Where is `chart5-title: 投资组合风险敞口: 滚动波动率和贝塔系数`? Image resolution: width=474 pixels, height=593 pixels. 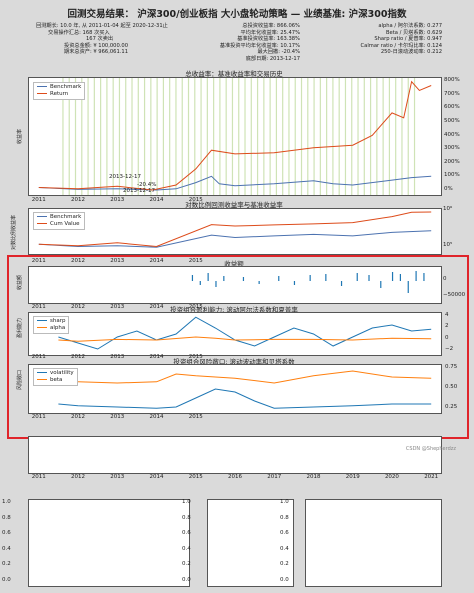 chart5-title: 投资组合风险敞口: 滚动波动率和贝塔系数 is located at coordinates (234, 362).